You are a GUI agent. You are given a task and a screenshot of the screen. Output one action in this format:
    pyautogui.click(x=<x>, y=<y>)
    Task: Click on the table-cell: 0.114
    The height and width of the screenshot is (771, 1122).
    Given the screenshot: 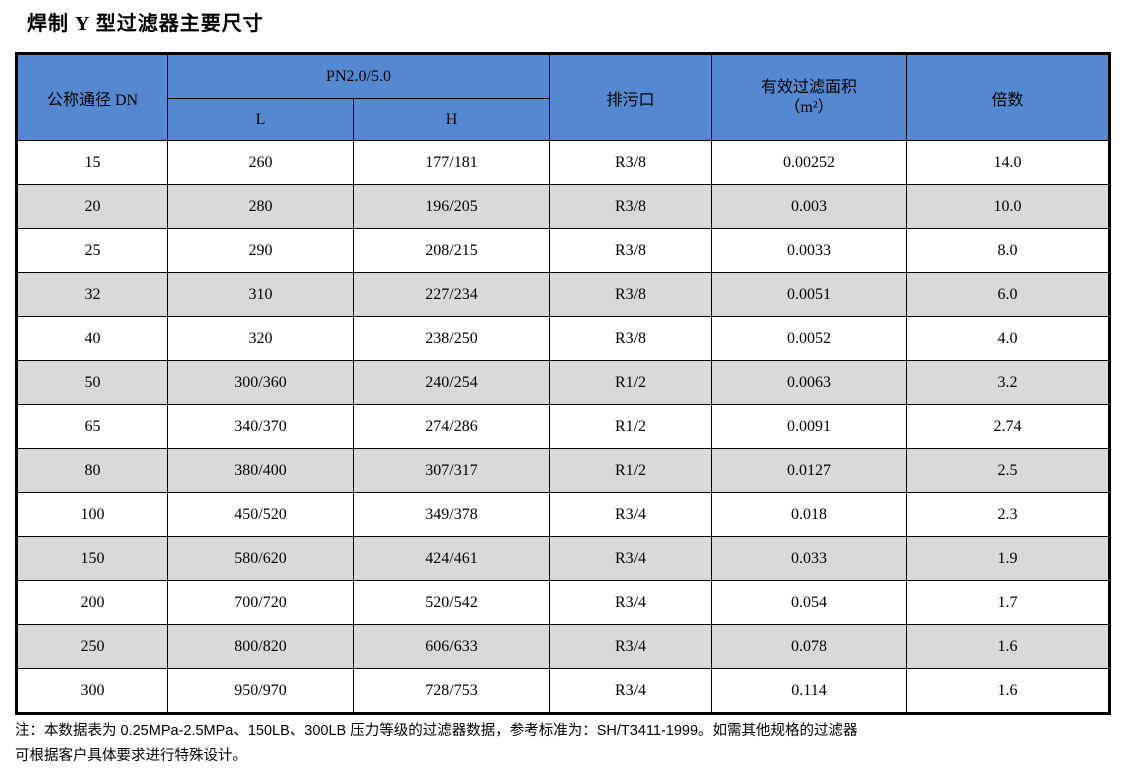 What is the action you would take?
    pyautogui.click(x=809, y=691)
    